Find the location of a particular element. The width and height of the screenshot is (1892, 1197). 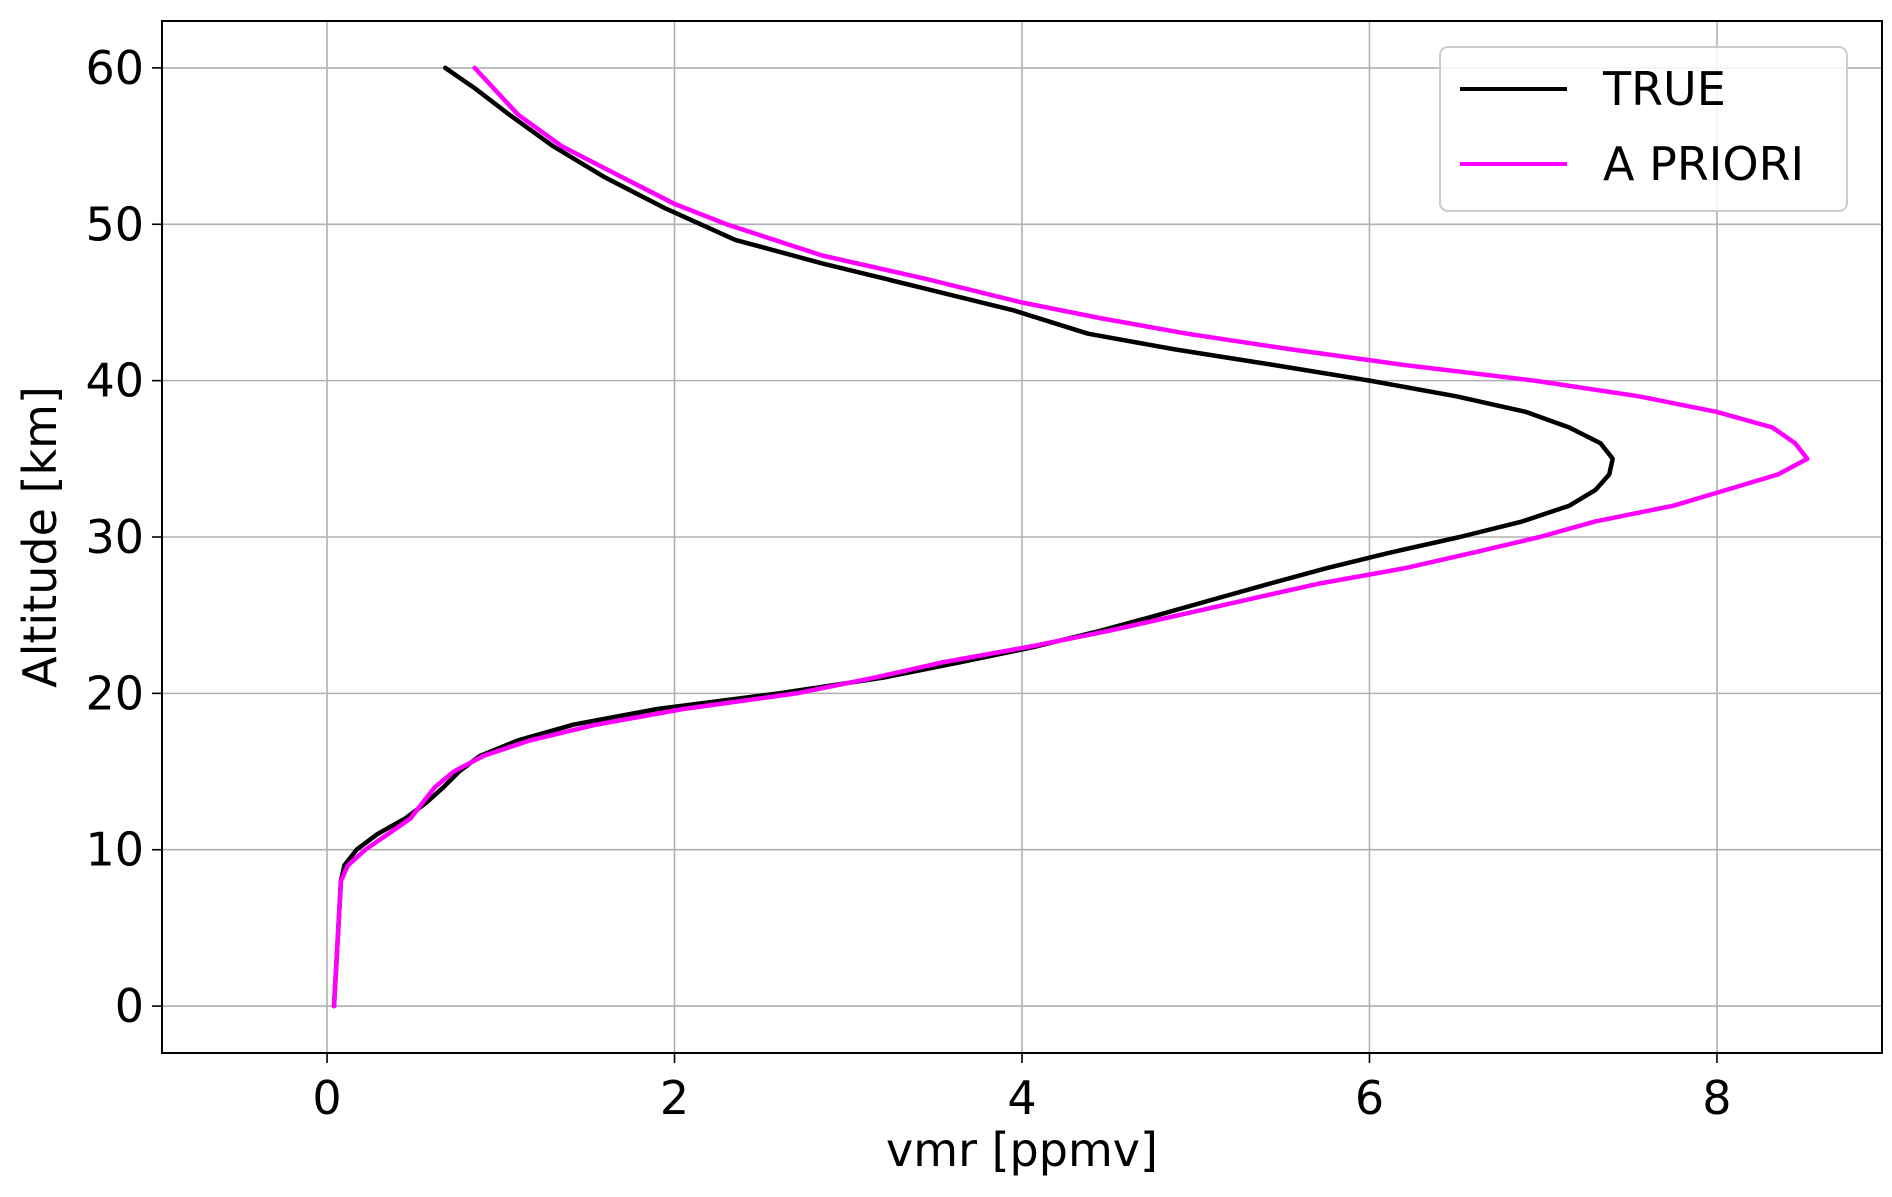

y-axis-label: Altitude [km] is located at coordinates (40, 537).